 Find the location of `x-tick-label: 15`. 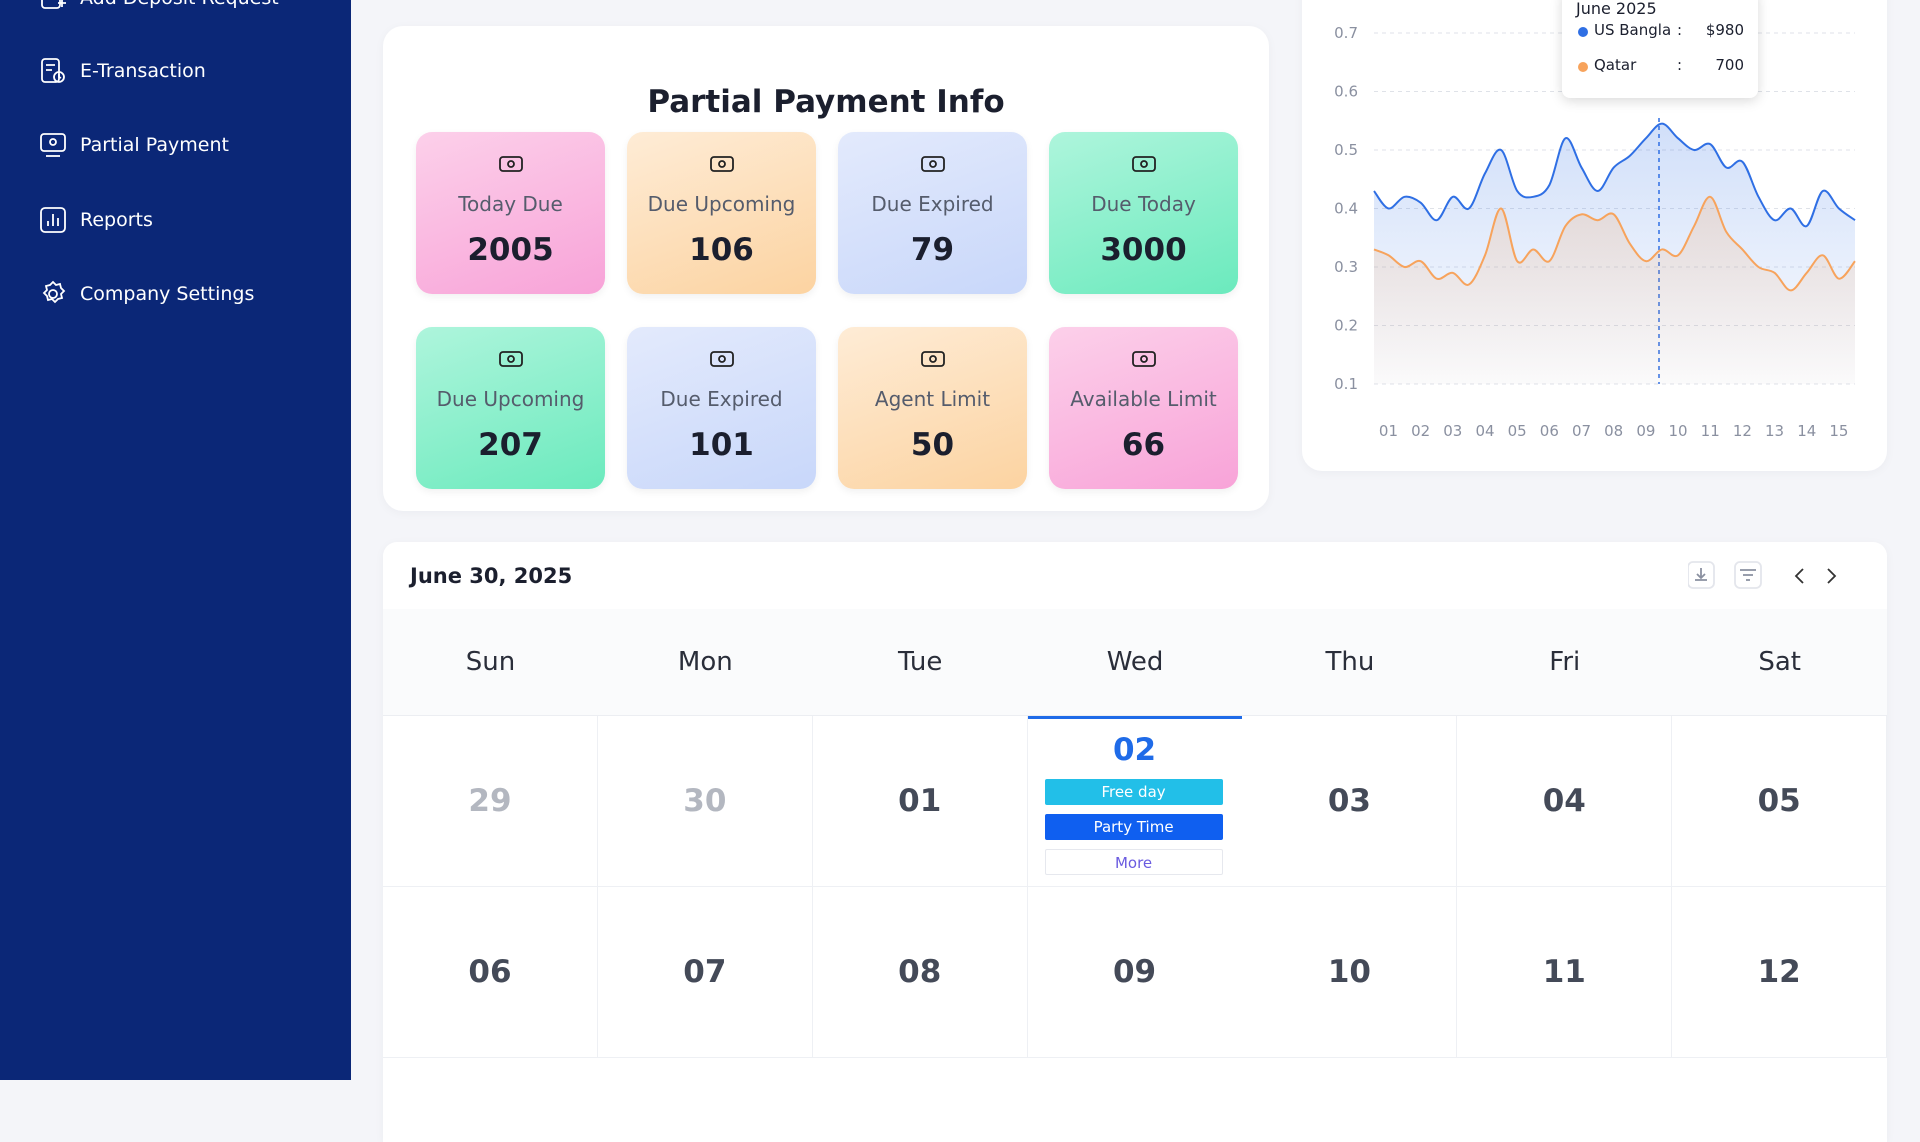

x-tick-label: 15 is located at coordinates (1838, 431).